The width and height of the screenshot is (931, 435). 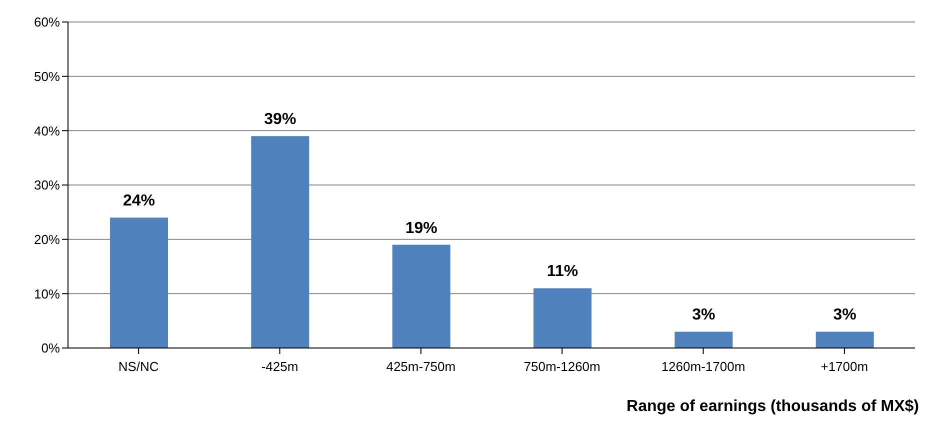 What do you see at coordinates (772, 407) in the screenshot?
I see `x-axis-title: Range of earnings (thousands of MX$)` at bounding box center [772, 407].